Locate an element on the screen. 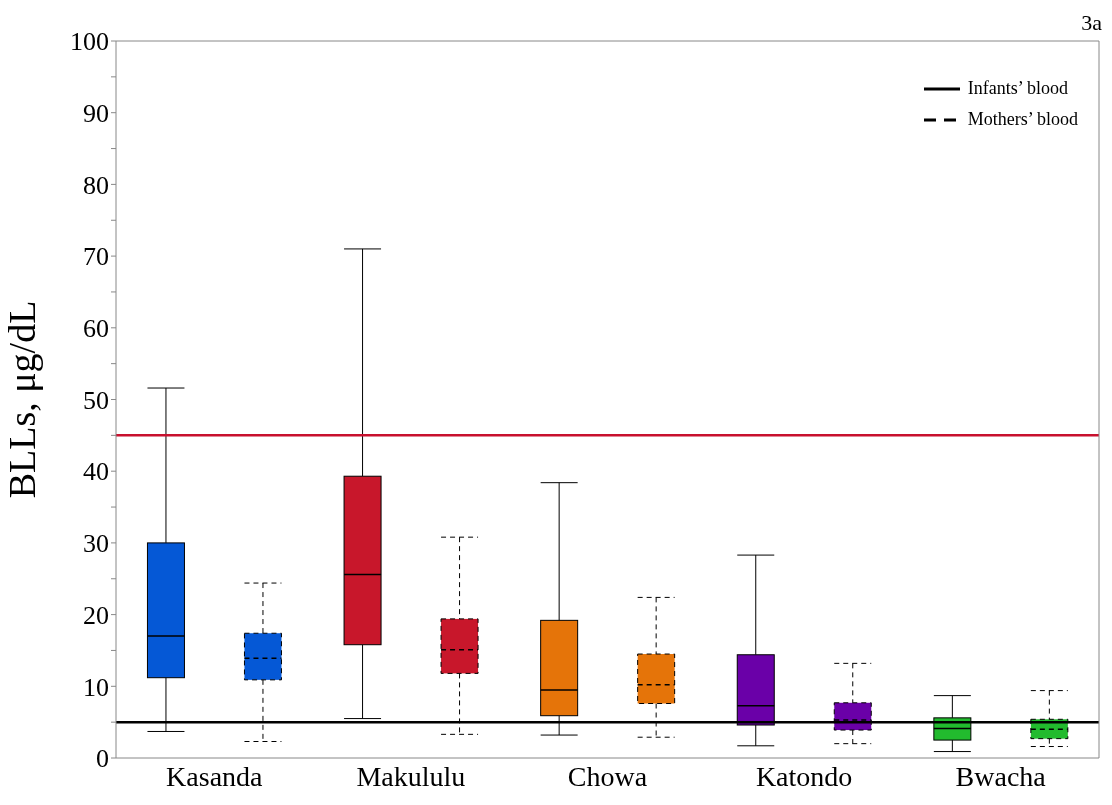 The image size is (1112, 805). y-tick-label: 100 is located at coordinates (89, 42).